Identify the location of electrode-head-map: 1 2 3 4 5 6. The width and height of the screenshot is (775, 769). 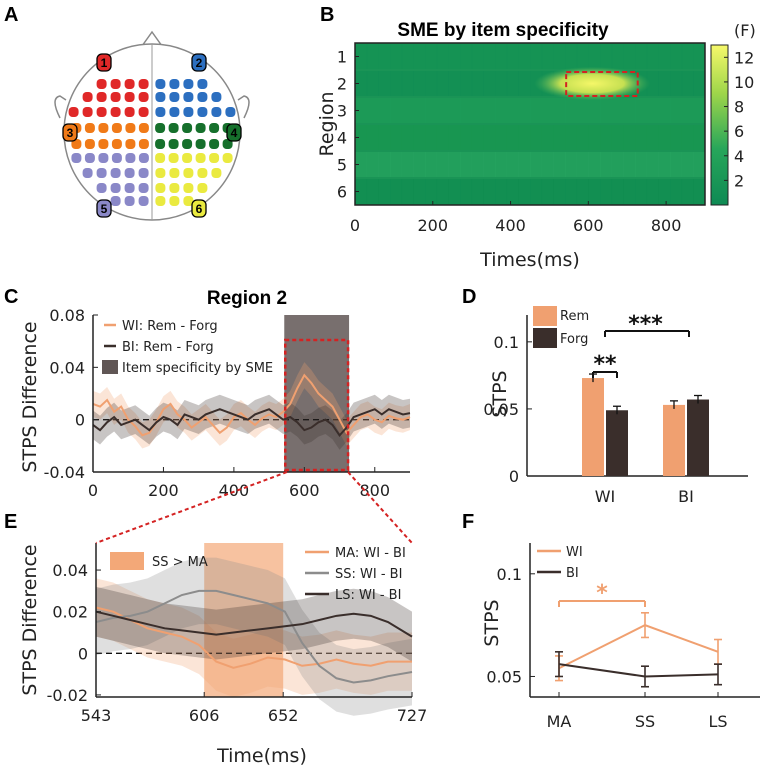
(152, 125).